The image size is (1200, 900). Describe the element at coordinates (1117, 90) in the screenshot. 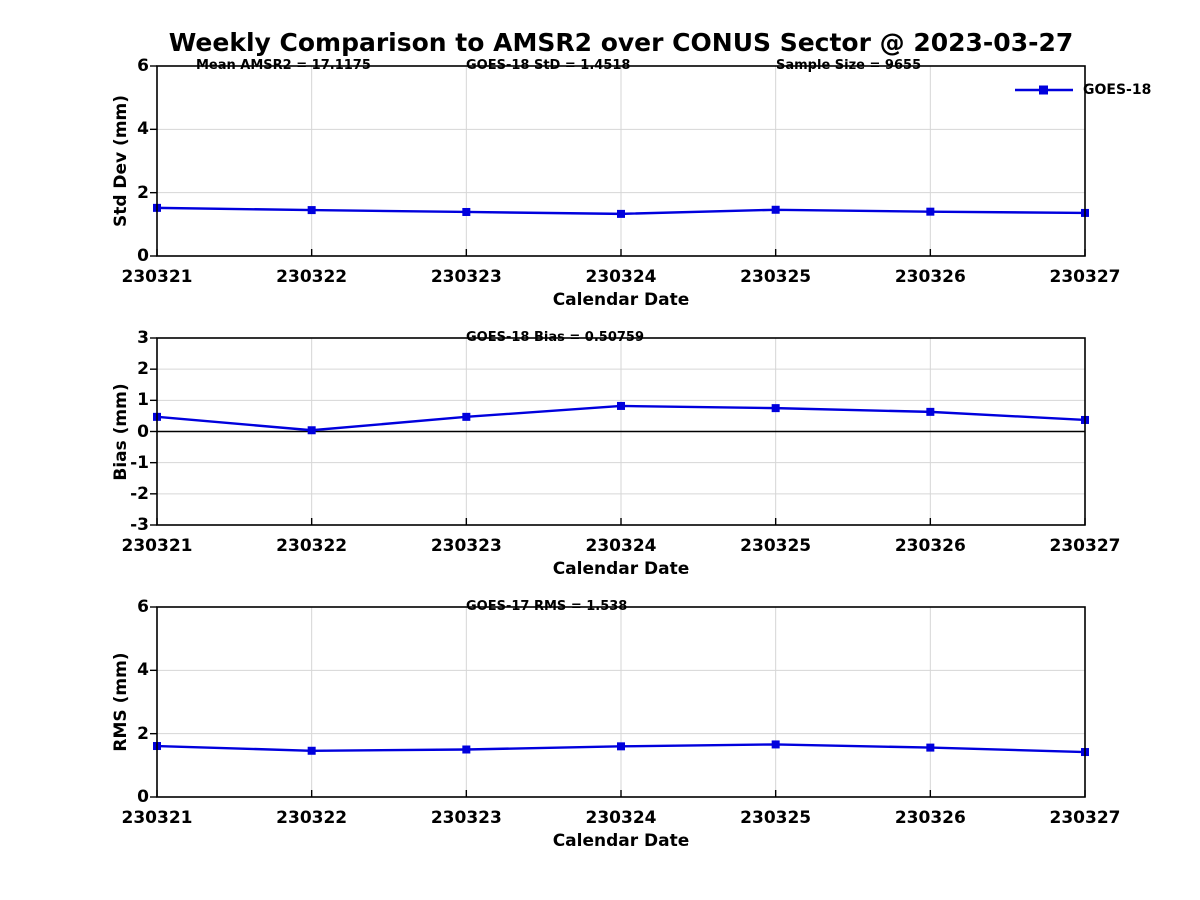

I see `legend-label: GOES-18` at that location.